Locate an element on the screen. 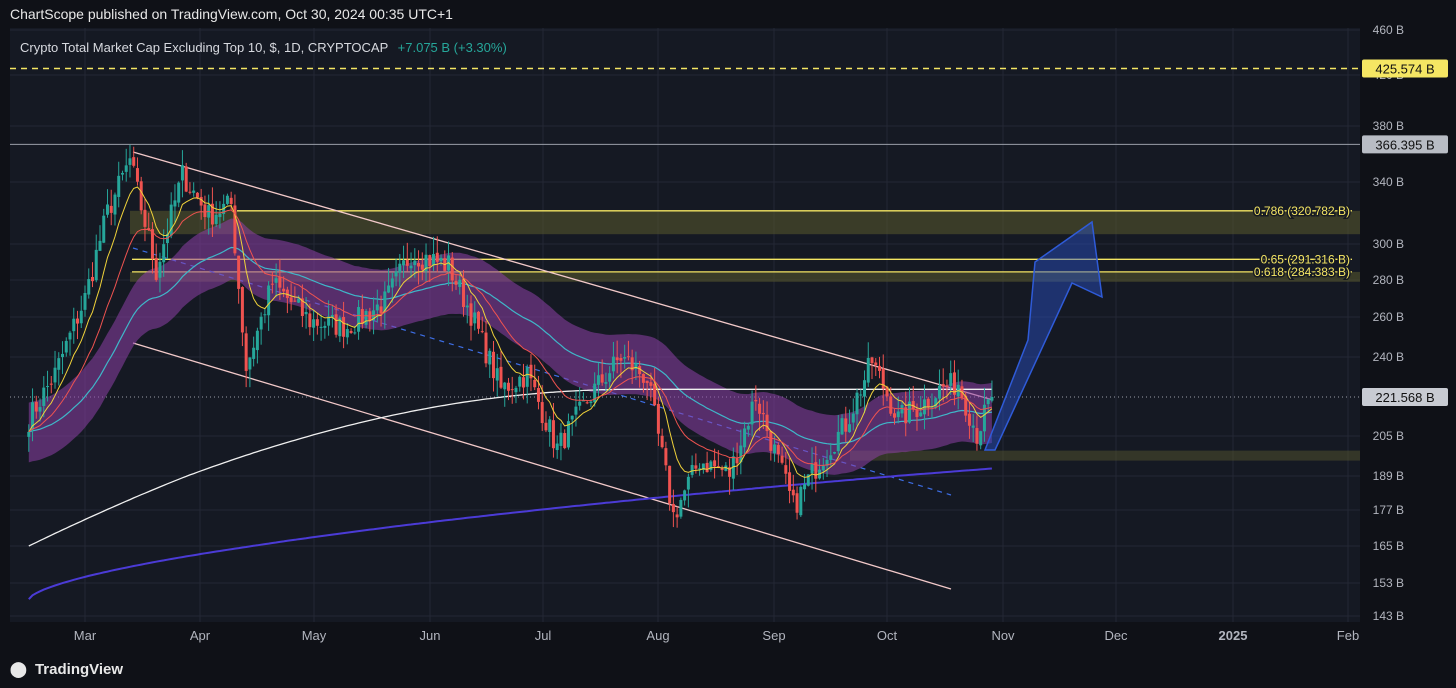  x-tick-label: Aug is located at coordinates (657, 635).